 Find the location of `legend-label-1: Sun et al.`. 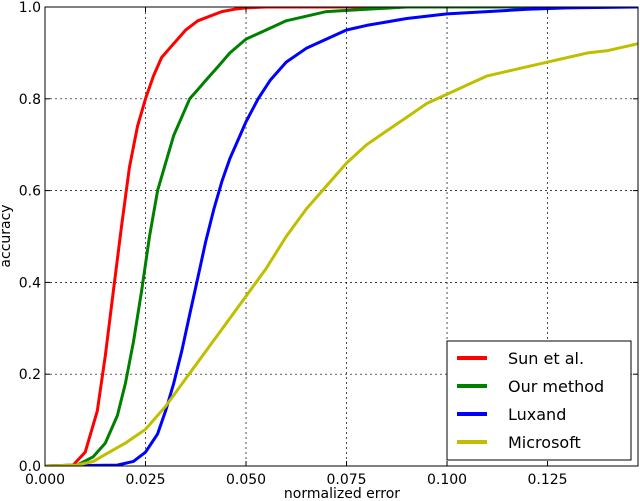

legend-label-1: Sun et al. is located at coordinates (546, 358).